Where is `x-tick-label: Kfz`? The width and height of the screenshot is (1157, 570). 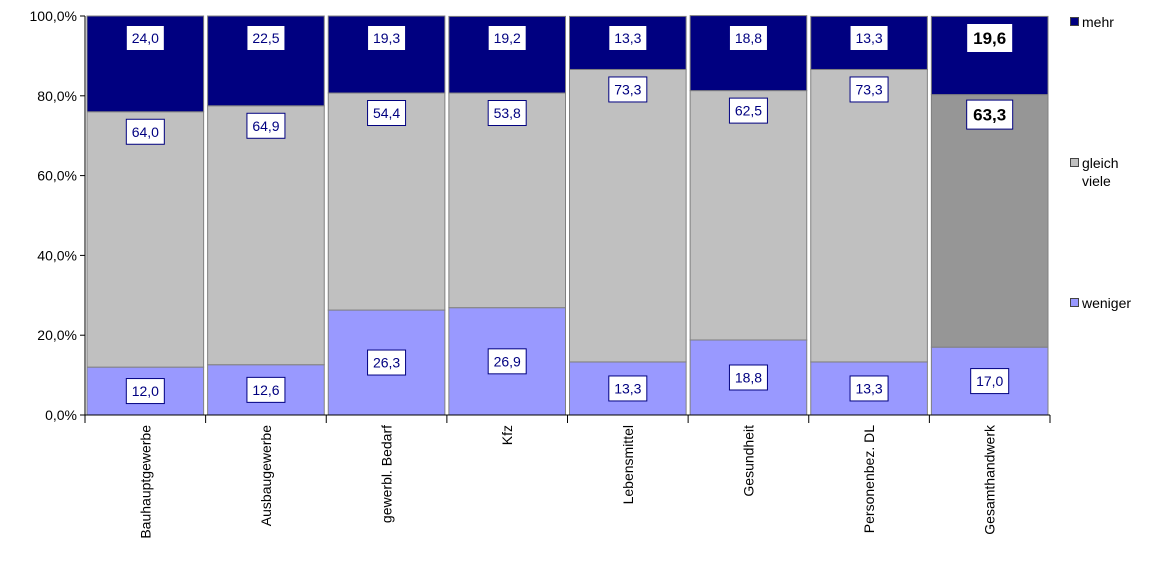 x-tick-label: Kfz is located at coordinates (507, 435).